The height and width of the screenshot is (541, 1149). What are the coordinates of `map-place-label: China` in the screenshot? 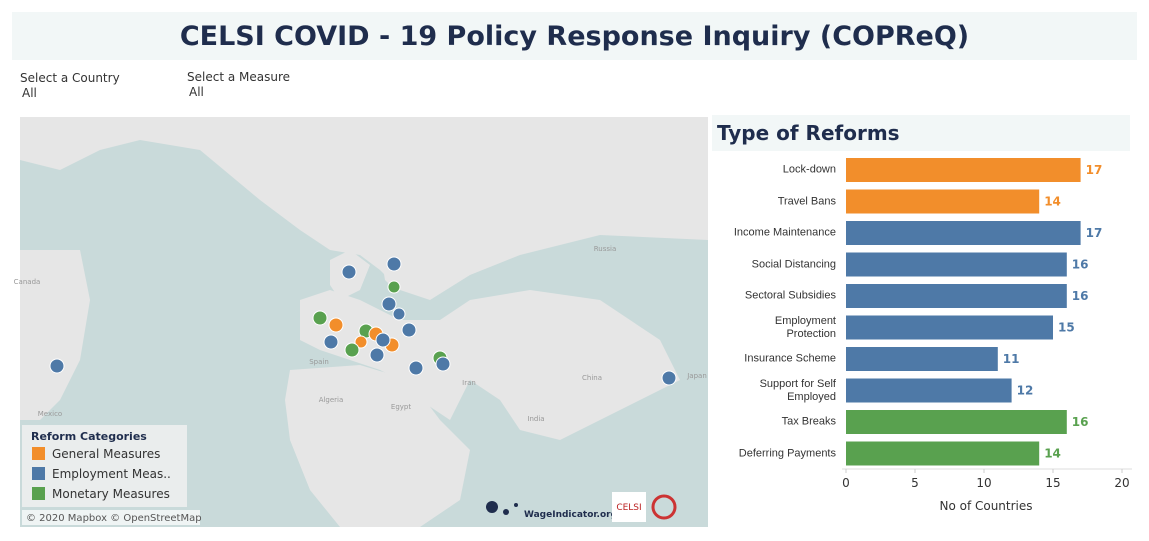 It's located at (592, 378).